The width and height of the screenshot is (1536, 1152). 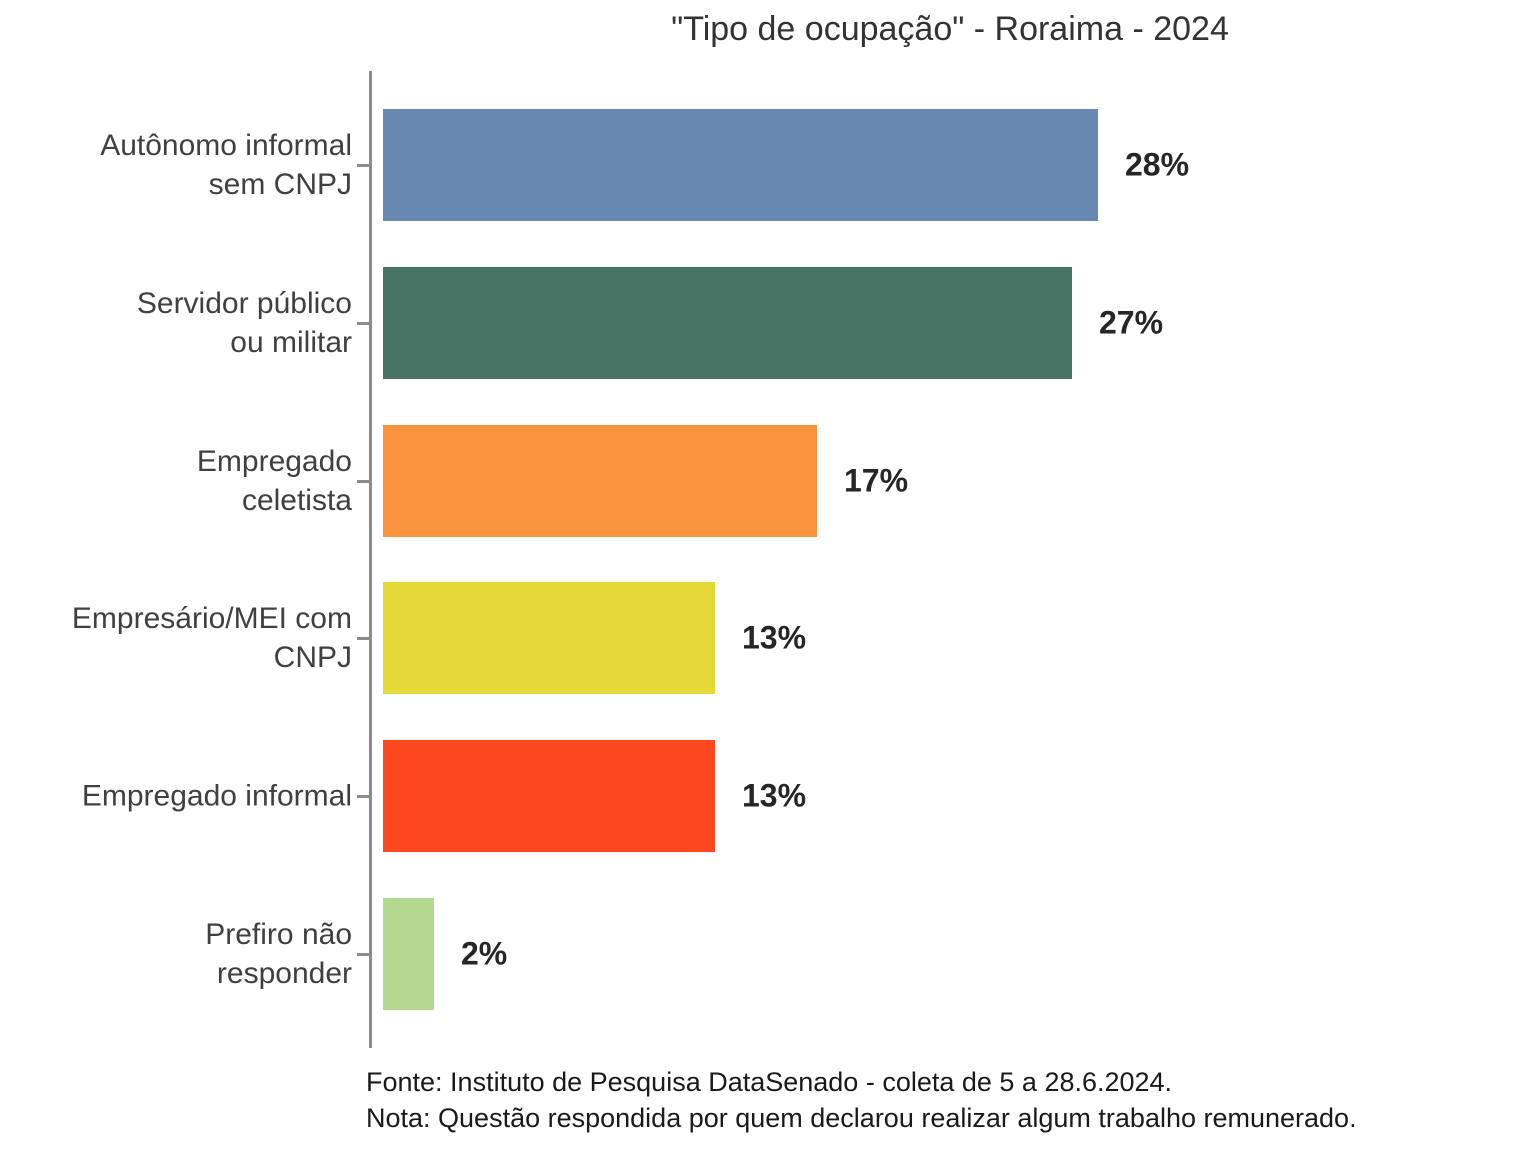 I want to click on bar-servidor-publico-ou-militar, so click(x=727, y=323).